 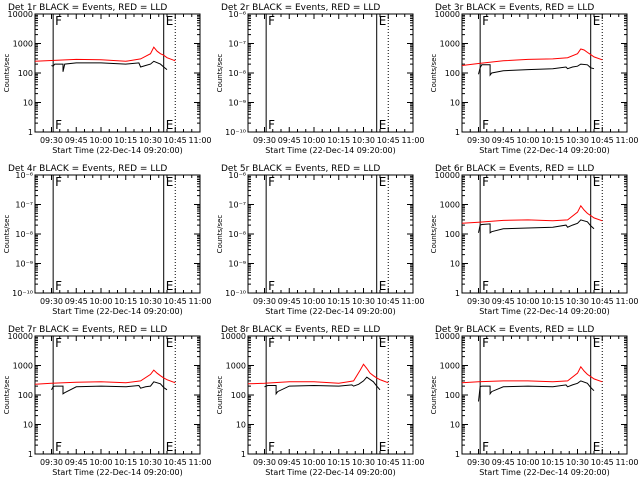 What do you see at coordinates (237, 205) in the screenshot?
I see `y-tick-label: 10⁻⁷` at bounding box center [237, 205].